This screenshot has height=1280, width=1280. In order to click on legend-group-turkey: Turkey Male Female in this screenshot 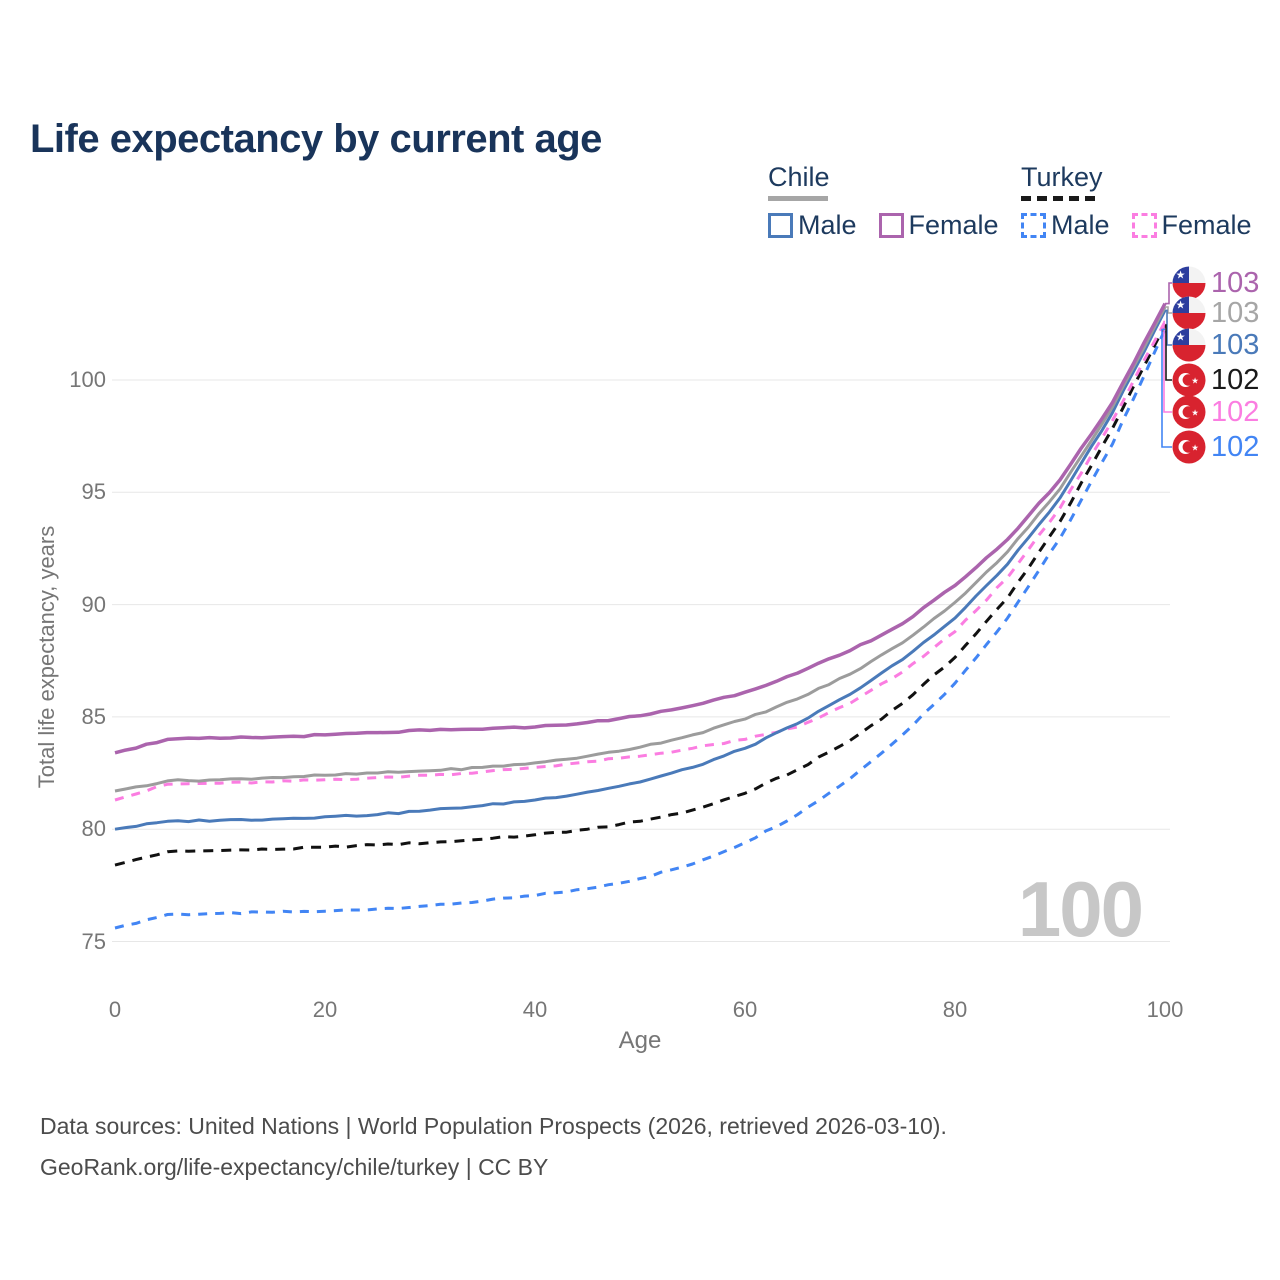, I will do `click(1136, 201)`.